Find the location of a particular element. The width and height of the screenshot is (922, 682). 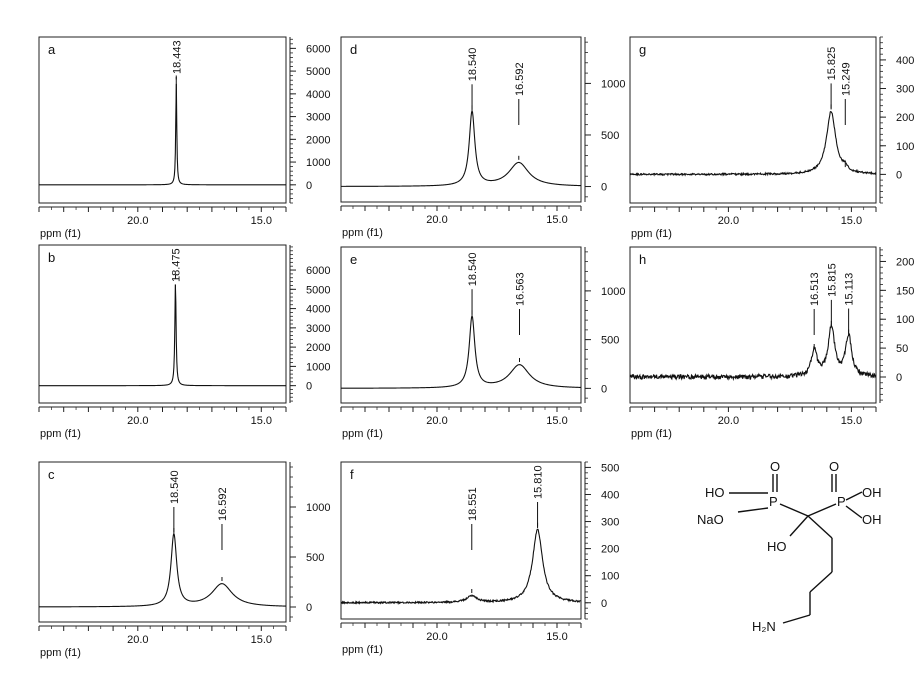

panel-label: b is located at coordinates (51, 257).